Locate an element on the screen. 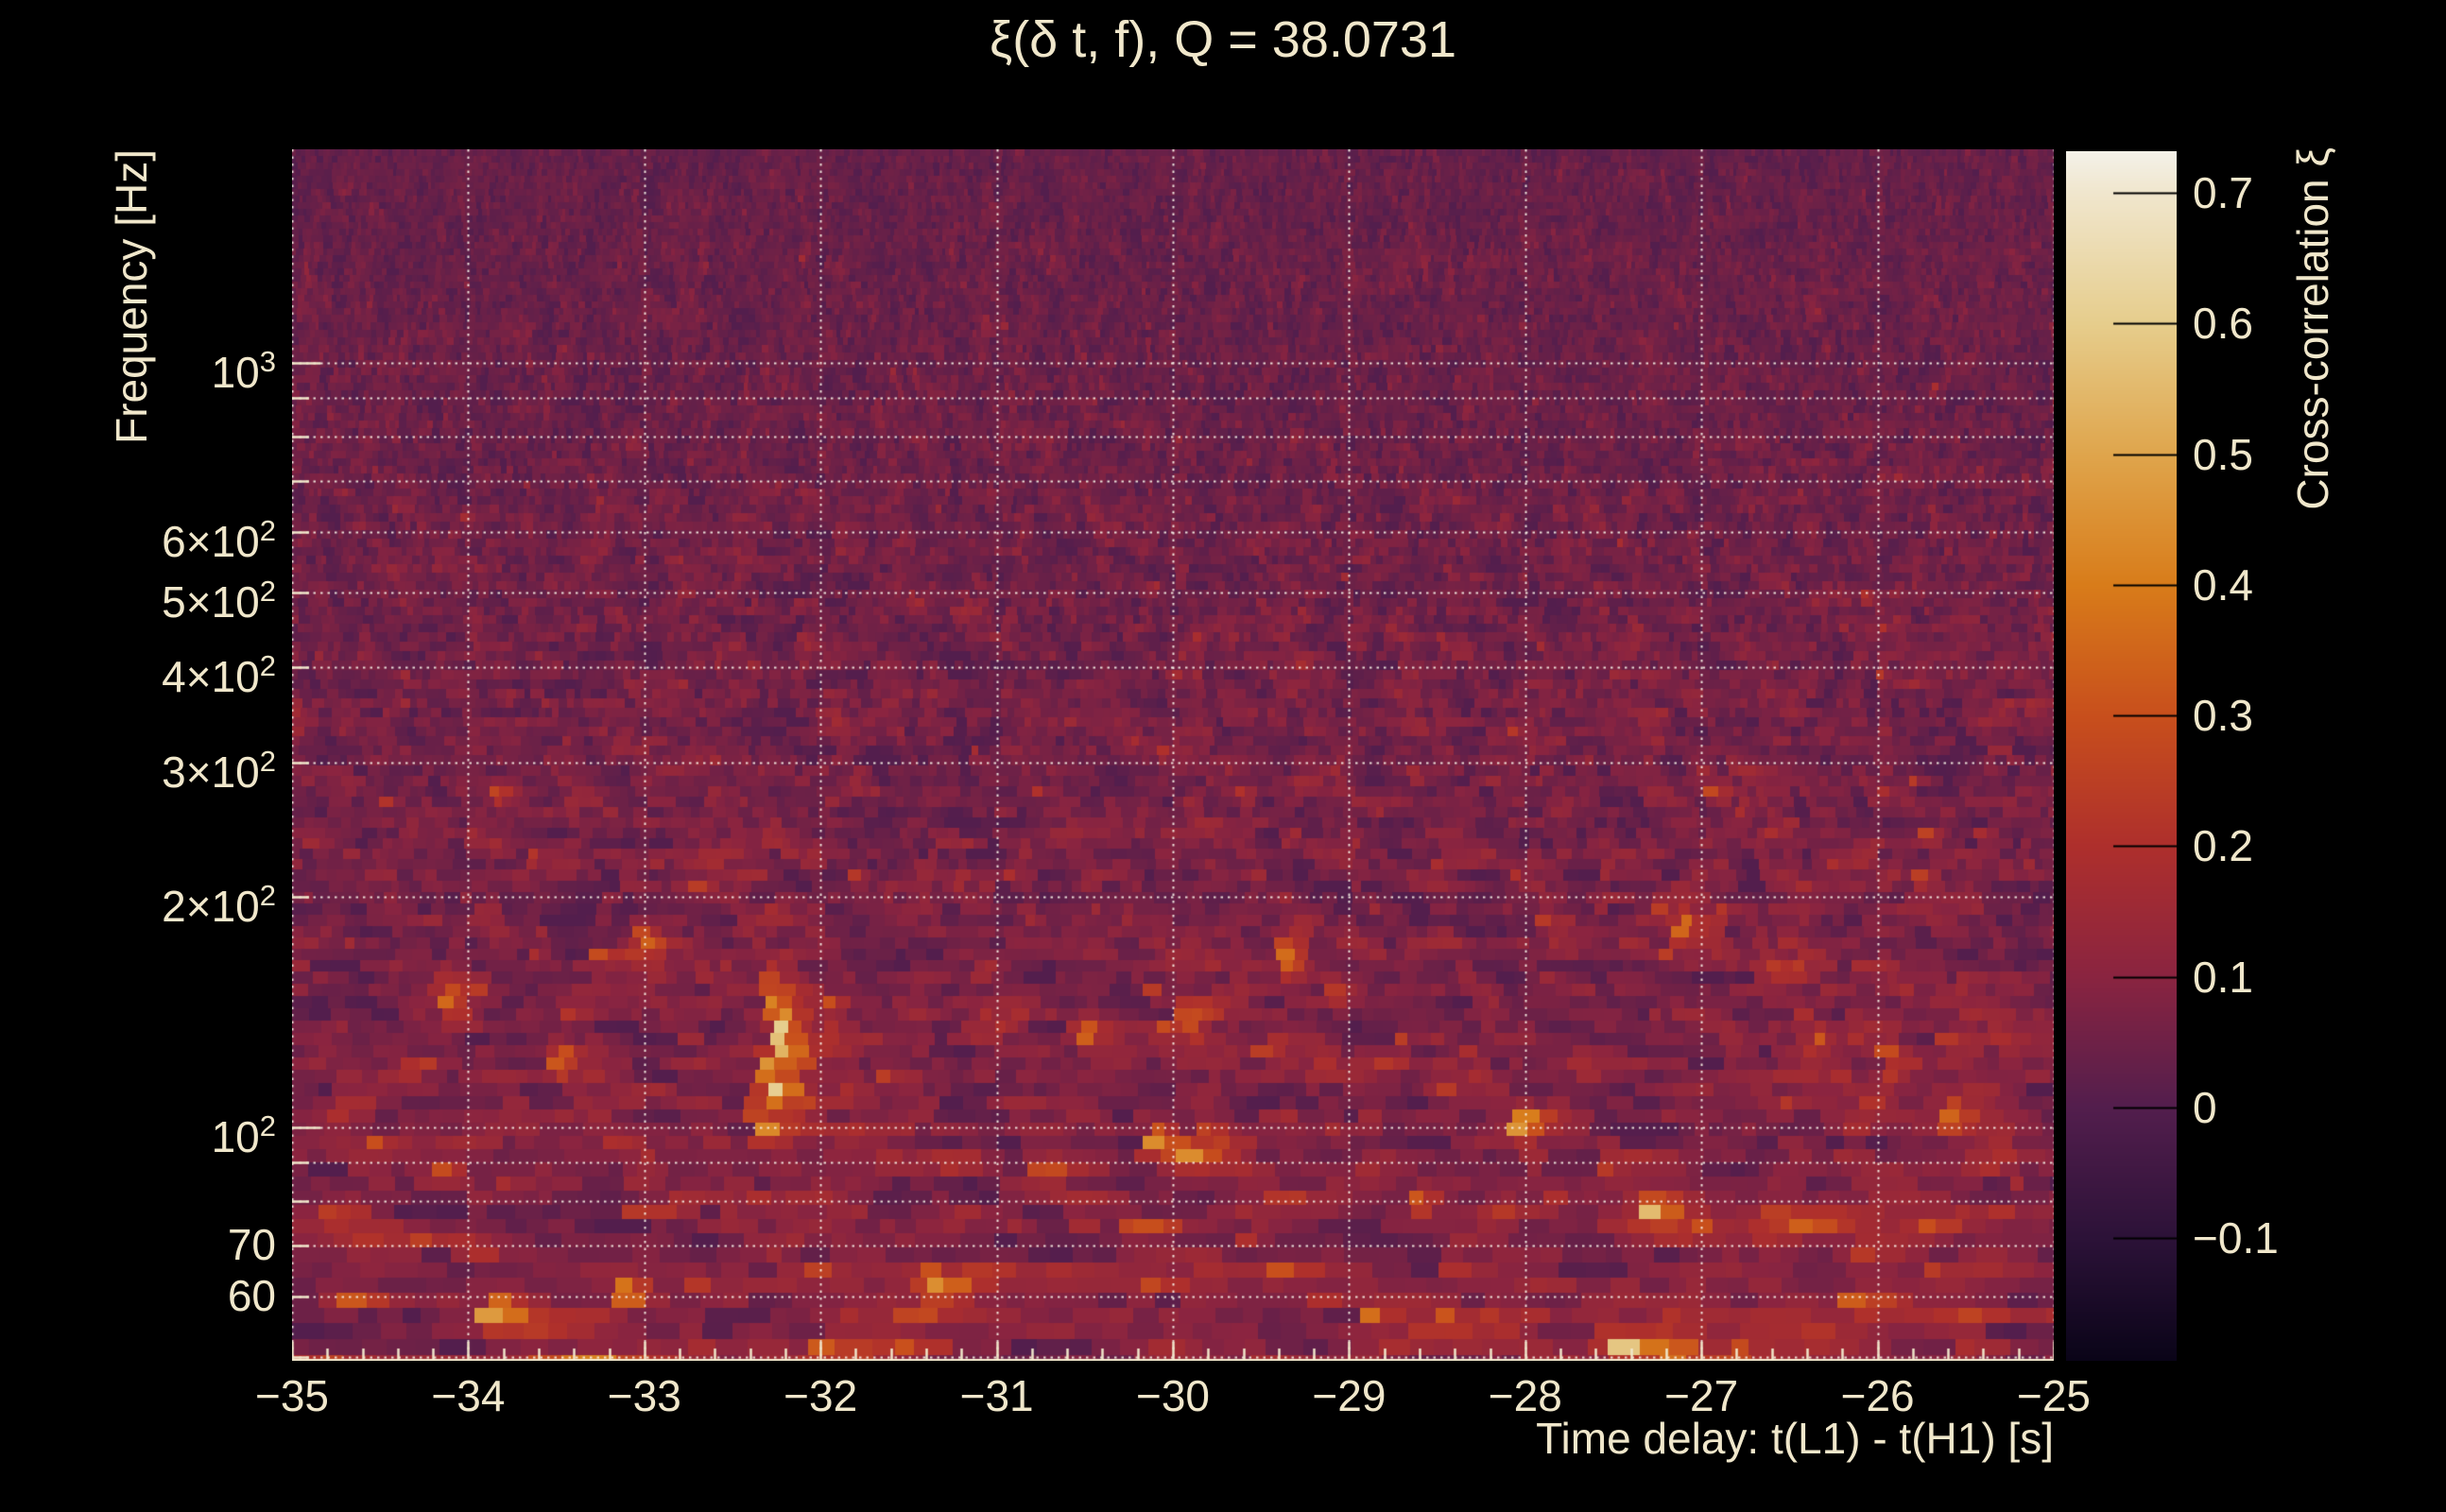  x-tick-label: −35 is located at coordinates (292, 1395).